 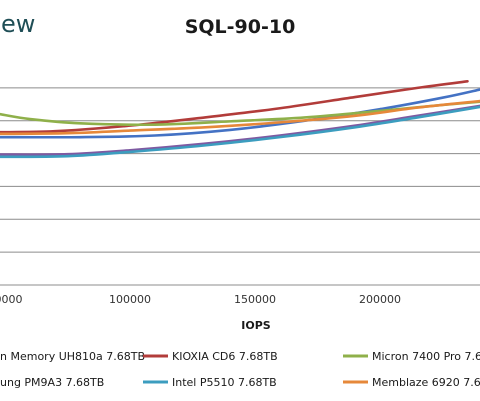 I want to click on chart-title: SQL-90-10, so click(x=240, y=27).